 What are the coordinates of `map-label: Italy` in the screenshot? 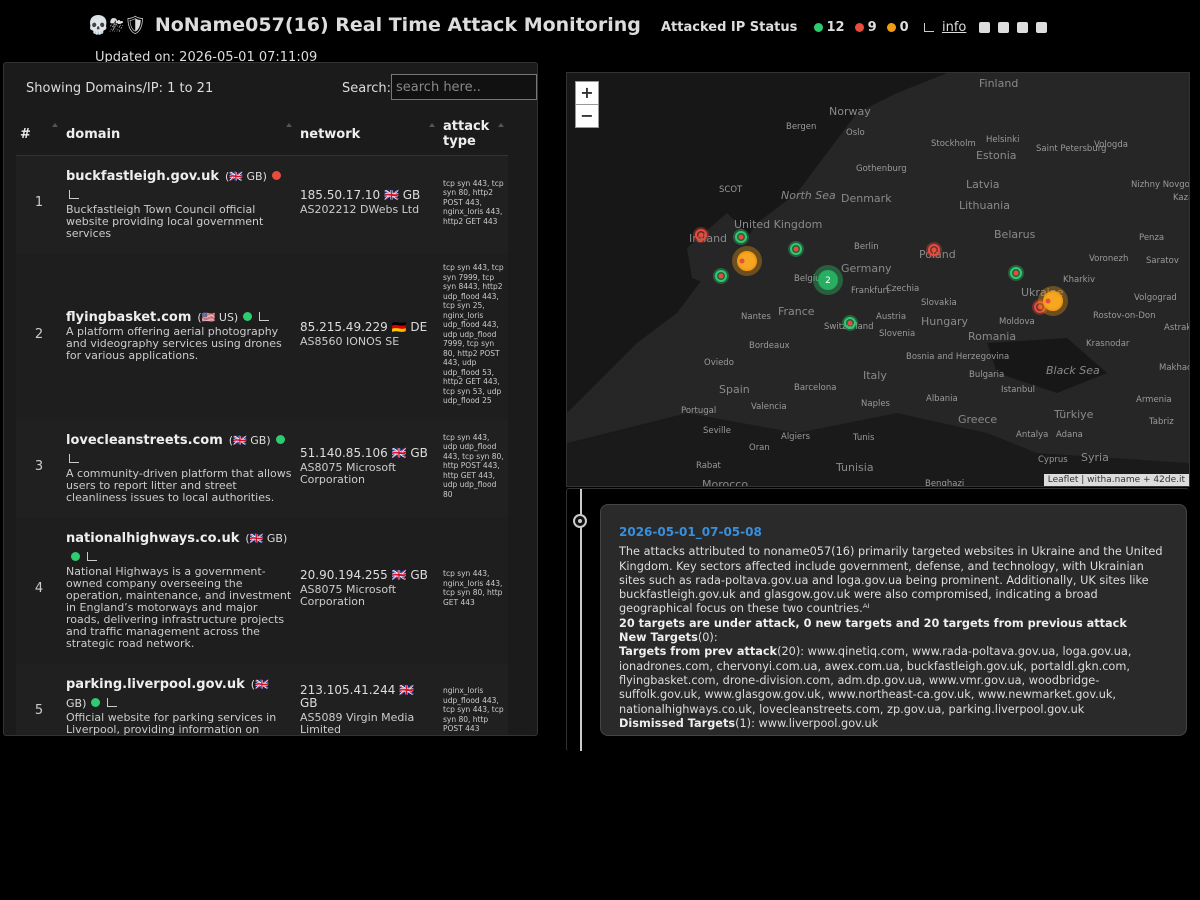 It's located at (875, 375).